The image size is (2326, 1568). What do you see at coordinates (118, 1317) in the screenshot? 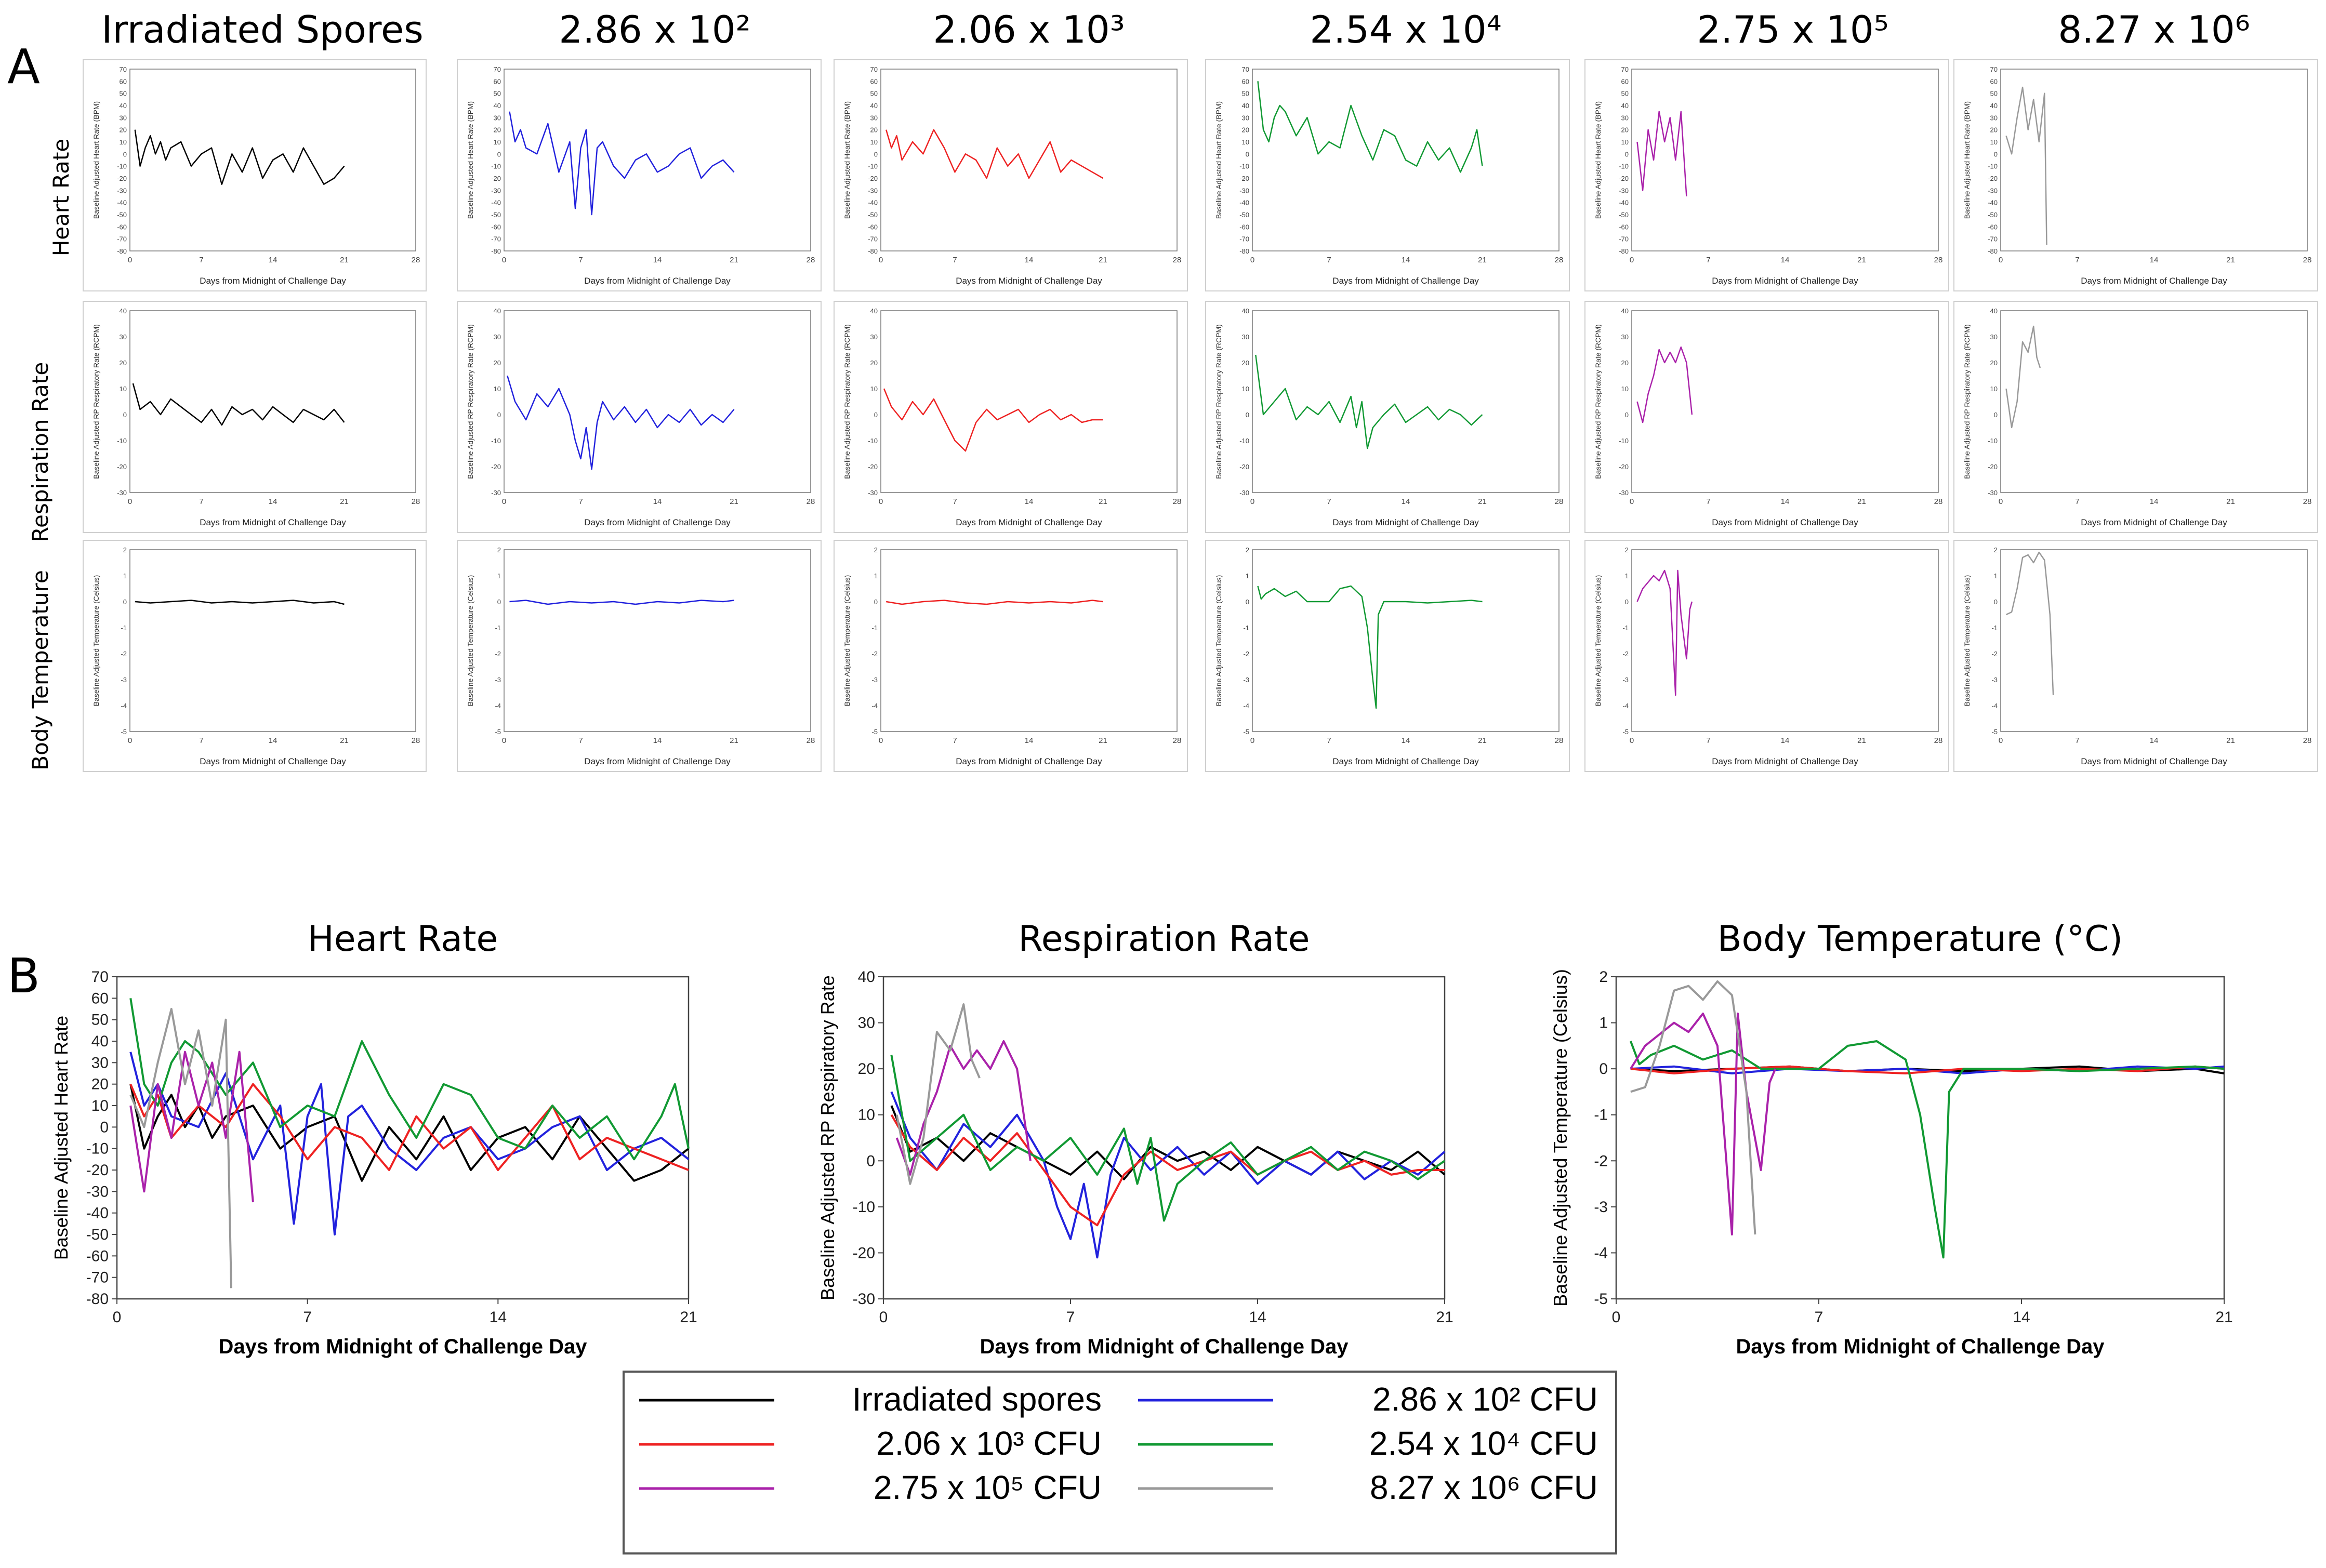
I see `x-tick-label: 0` at bounding box center [118, 1317].